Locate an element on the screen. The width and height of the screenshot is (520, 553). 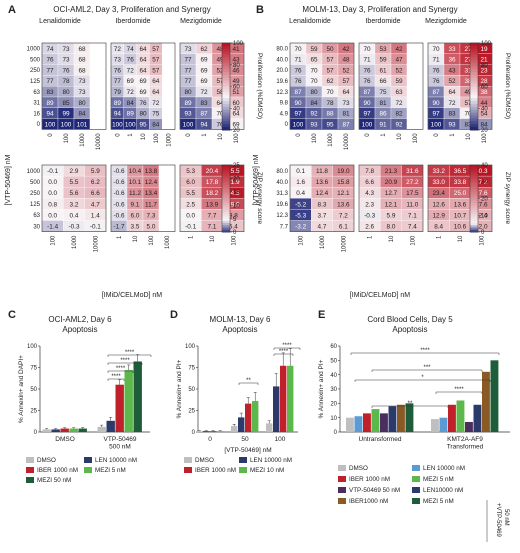
x-tick-label: 10000 is located at coordinates (96, 243).